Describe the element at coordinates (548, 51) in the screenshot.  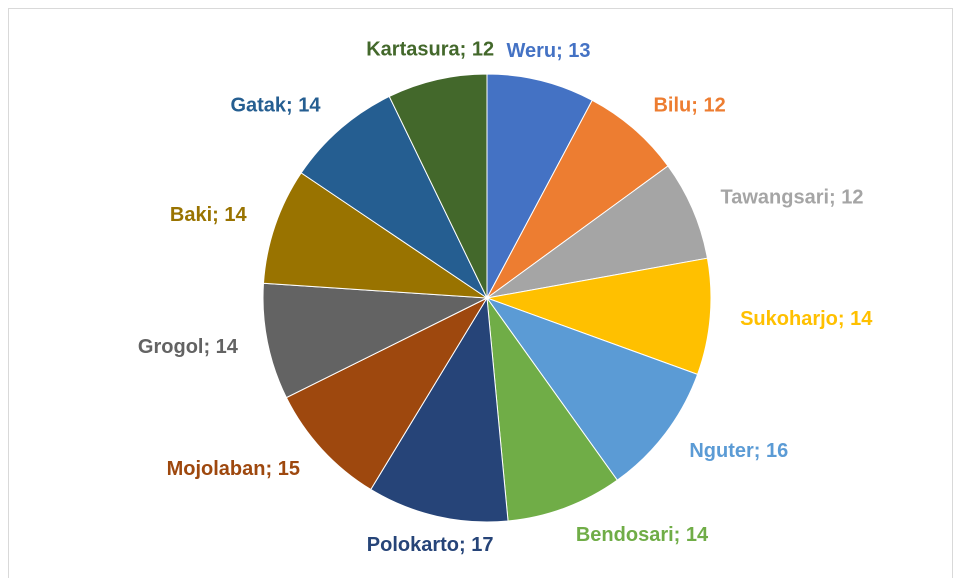
I see `data-label: Weru; 13` at that location.